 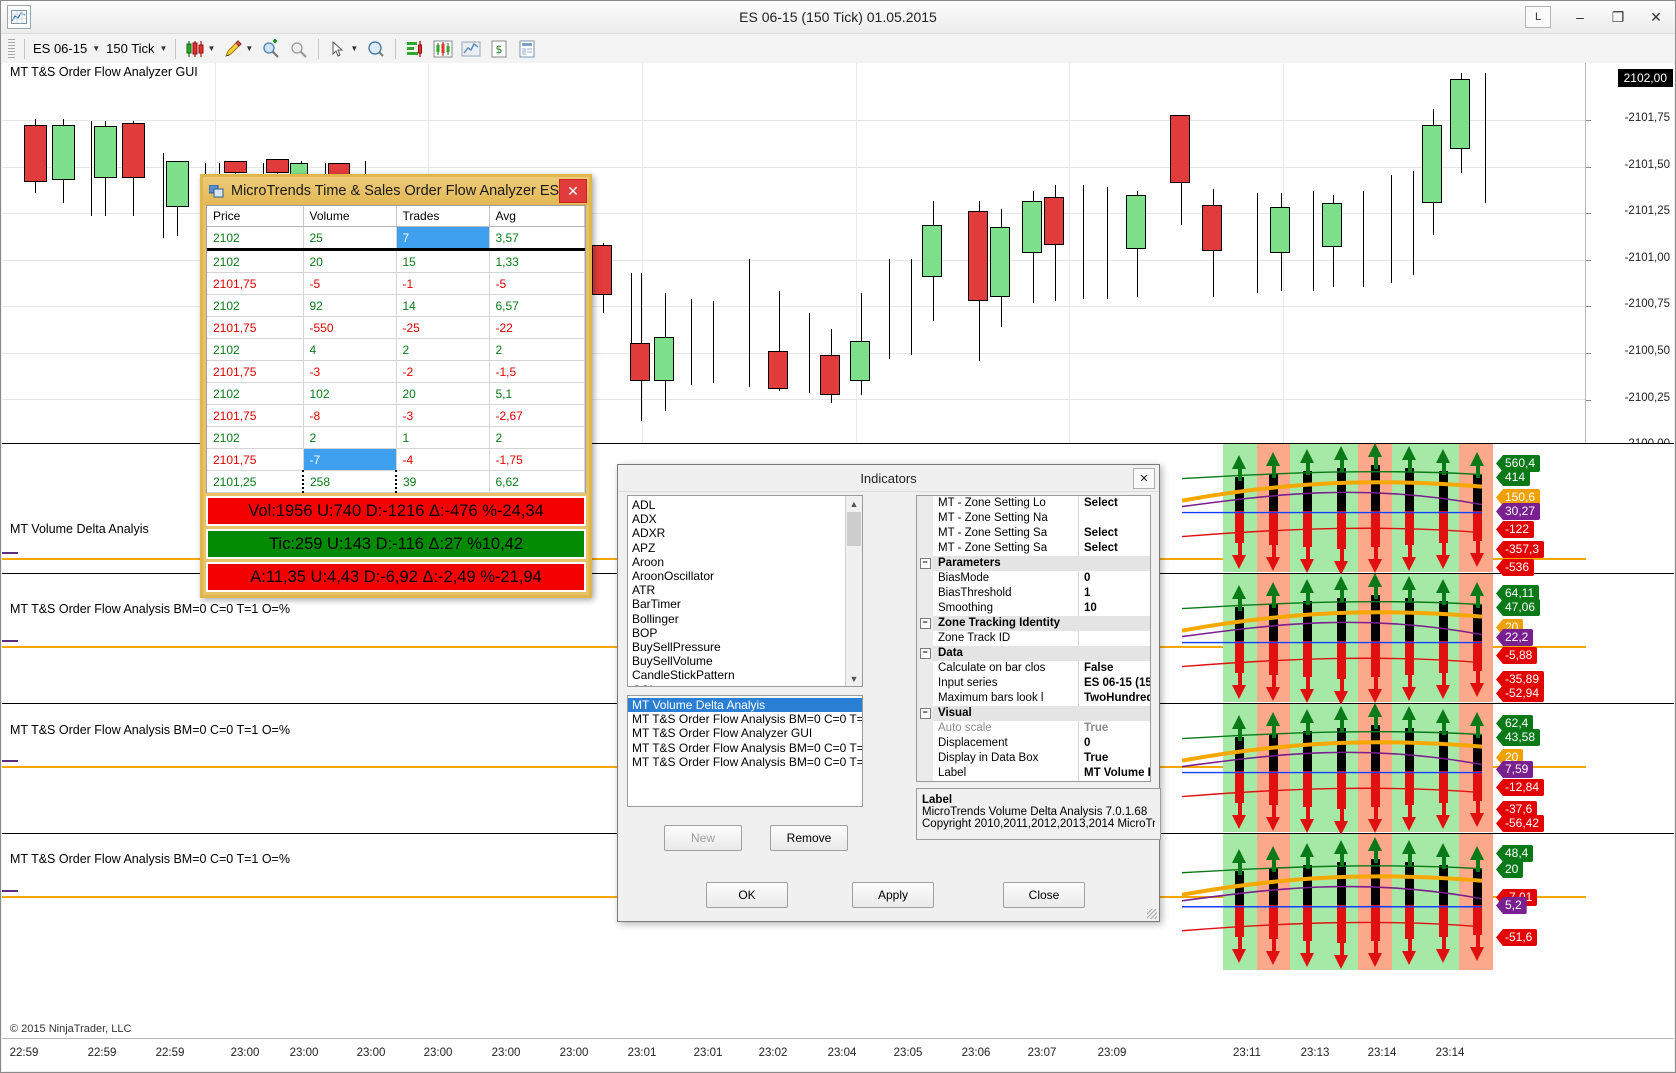 What do you see at coordinates (443, 49) in the screenshot?
I see `indicators-icon` at bounding box center [443, 49].